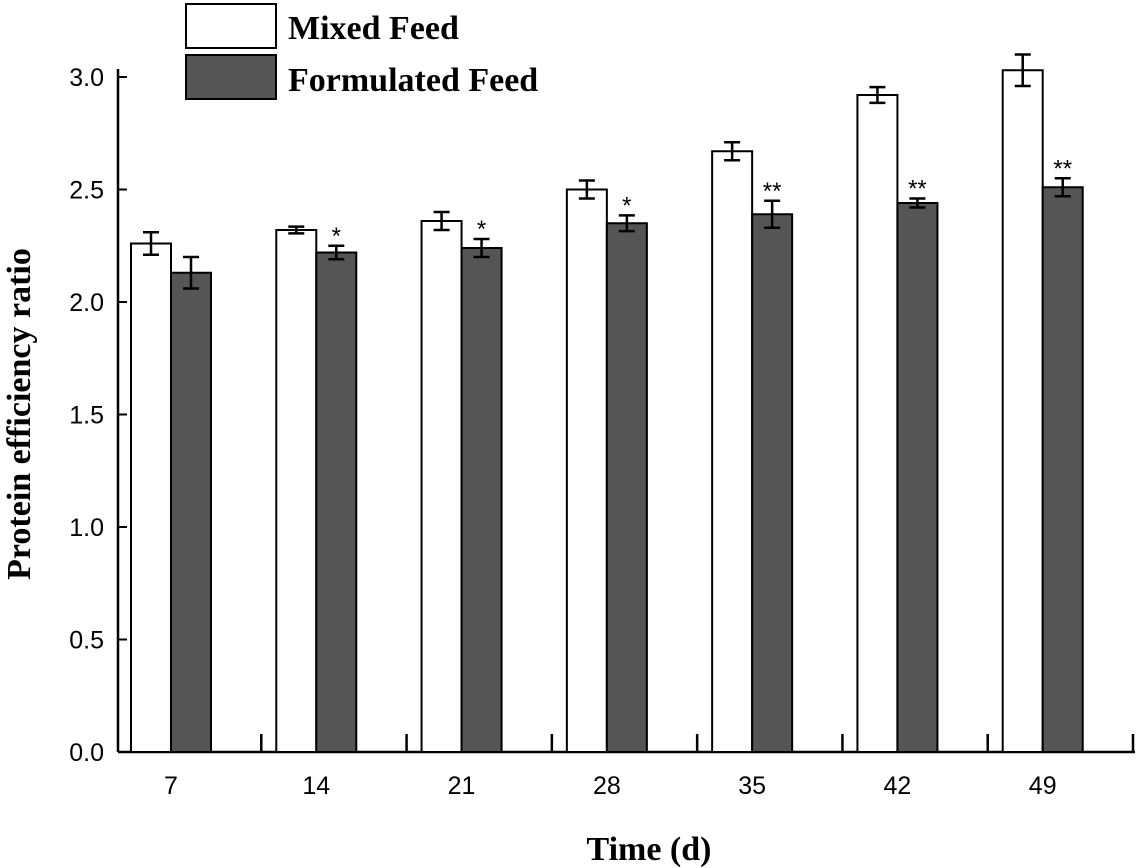 Image resolution: width=1138 pixels, height=868 pixels. Describe the element at coordinates (1043, 786) in the screenshot. I see `x-tick-label-49: 49` at that location.